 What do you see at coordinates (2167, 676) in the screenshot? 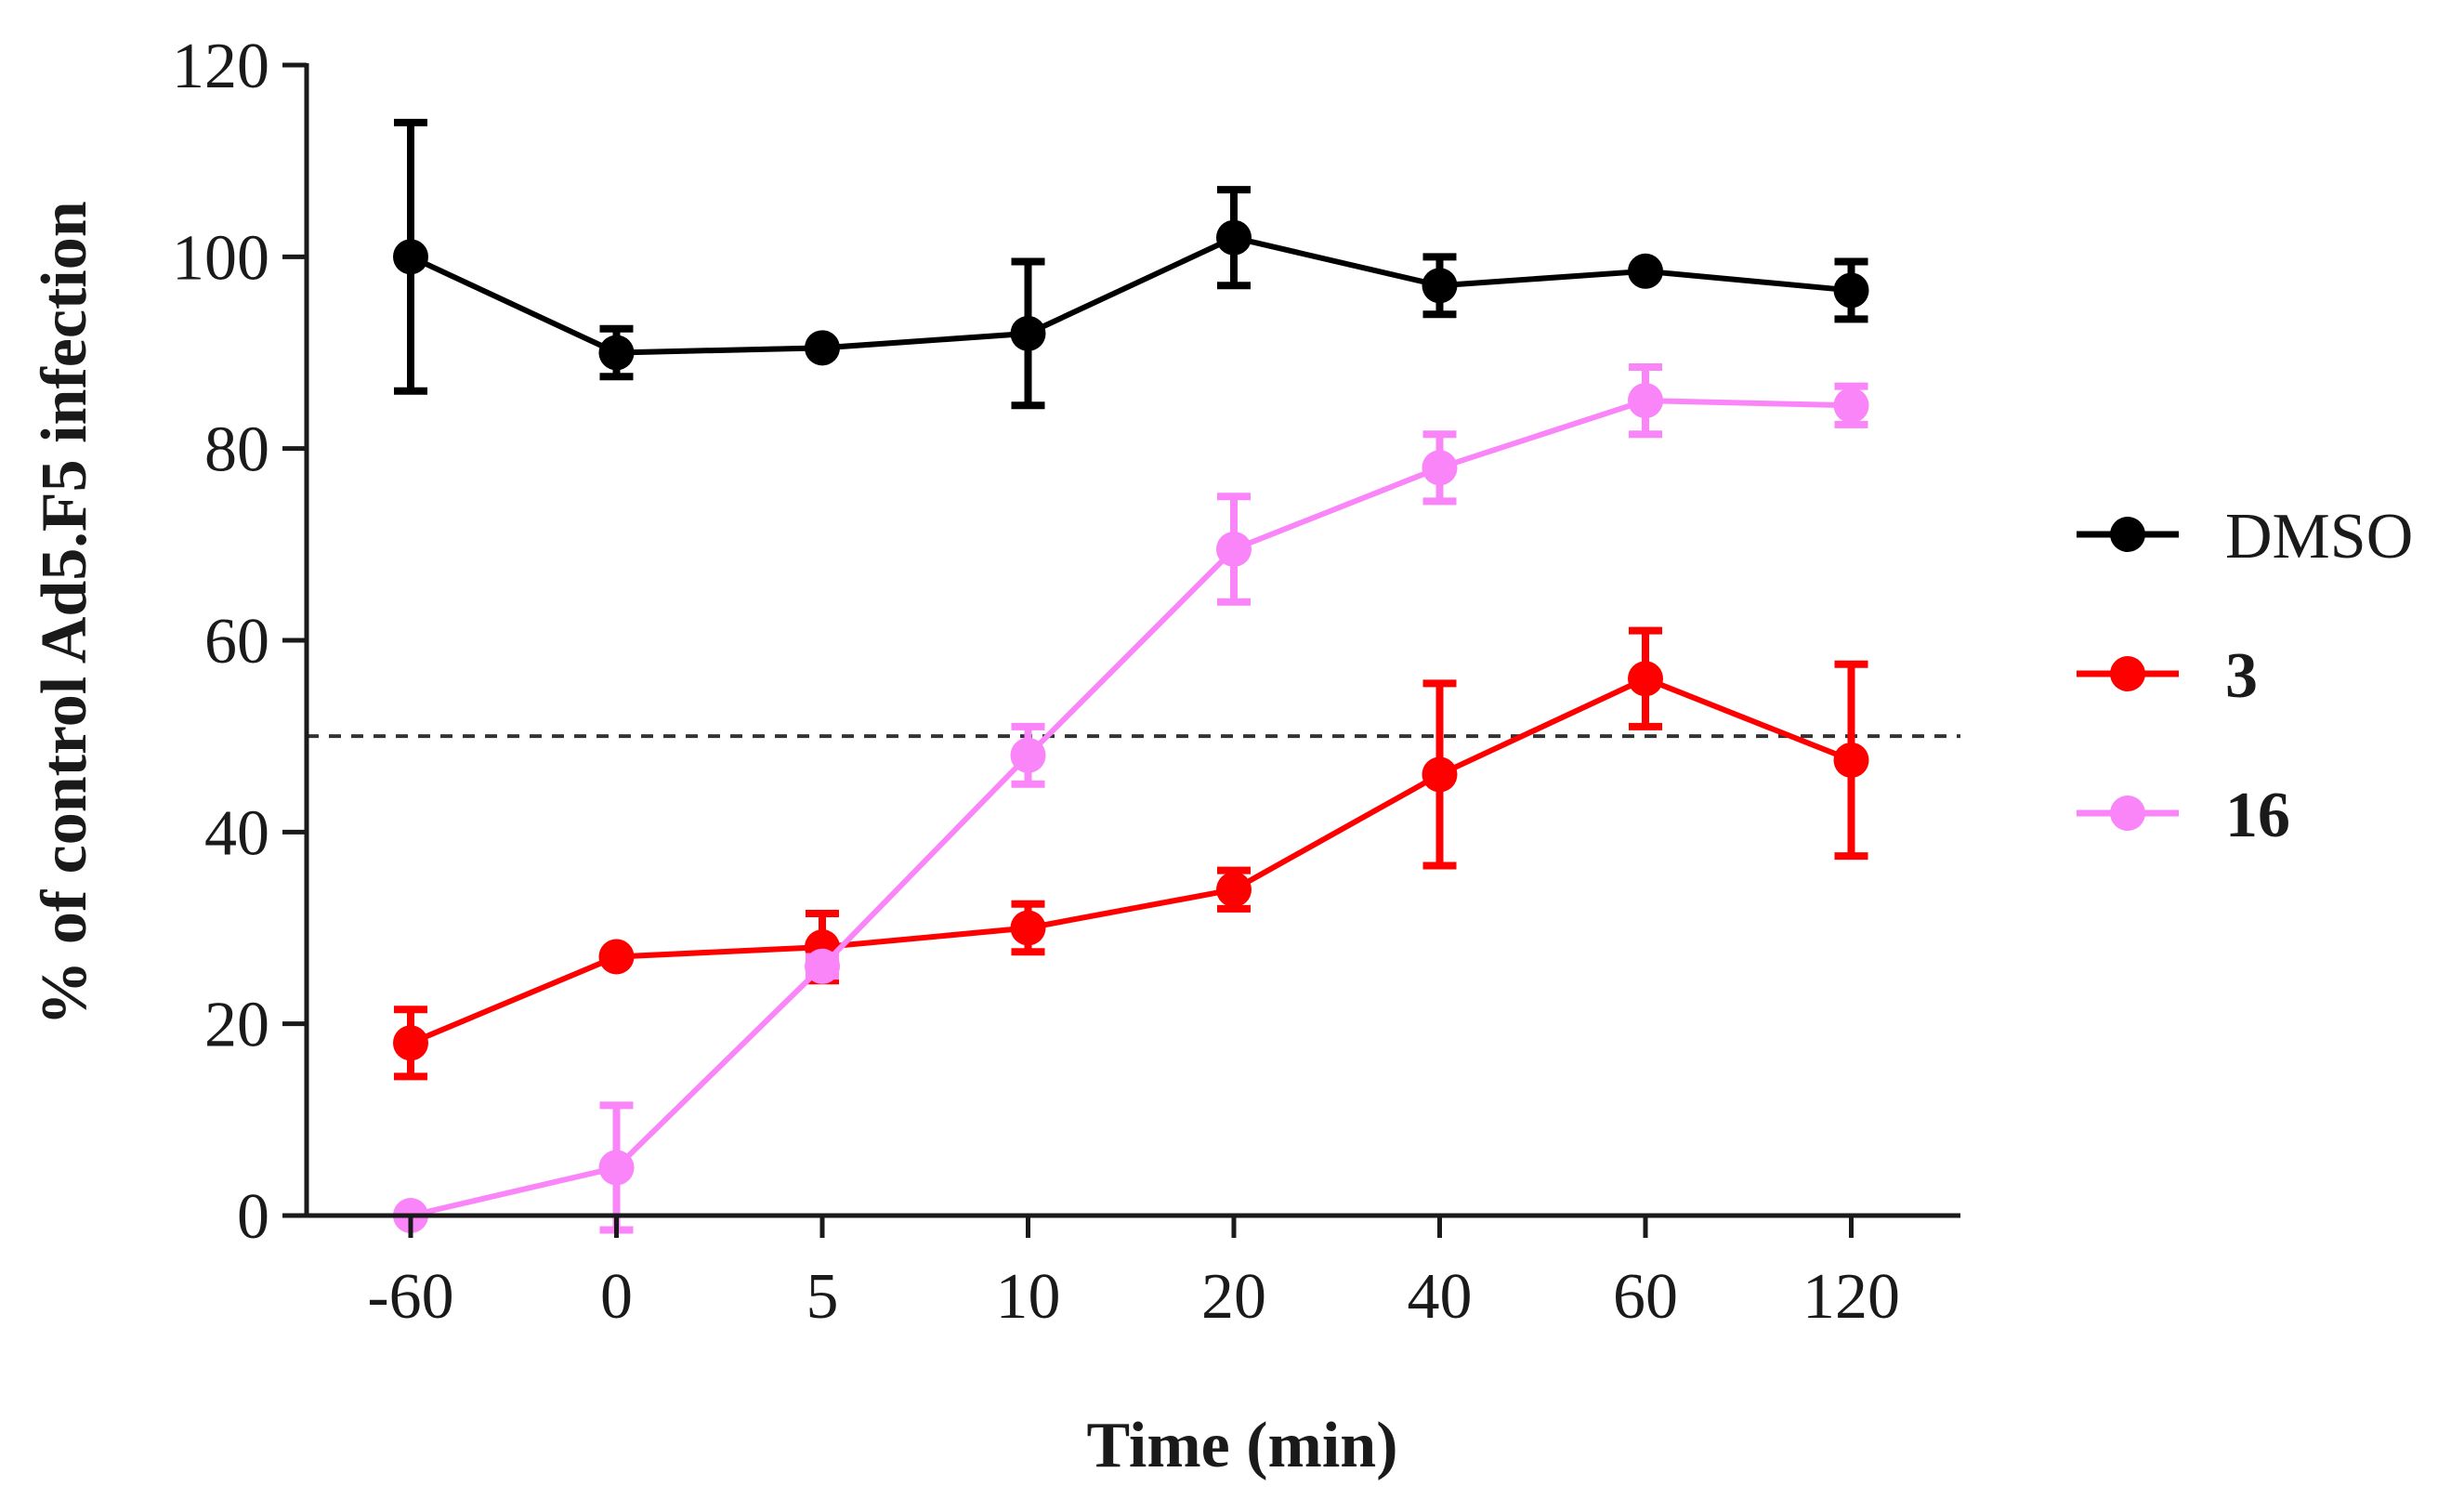
I see `legend-item-3: 3` at bounding box center [2167, 676].